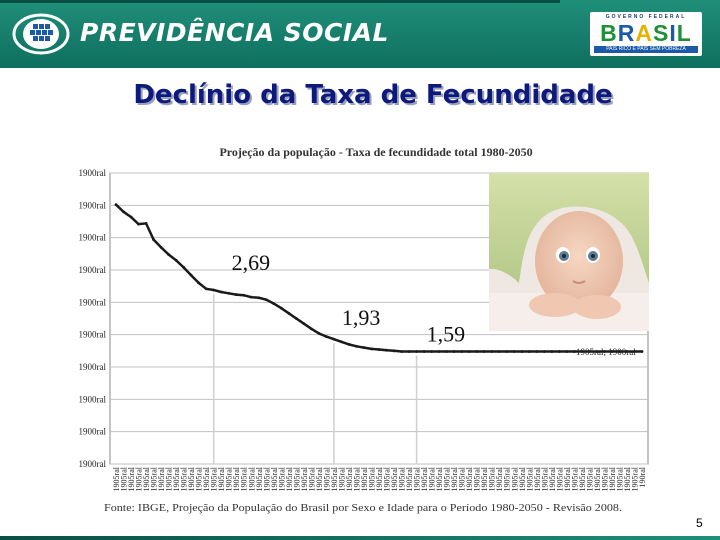 The height and width of the screenshot is (540, 720). I want to click on gov-logo-name: BRASIL, so click(646, 33).